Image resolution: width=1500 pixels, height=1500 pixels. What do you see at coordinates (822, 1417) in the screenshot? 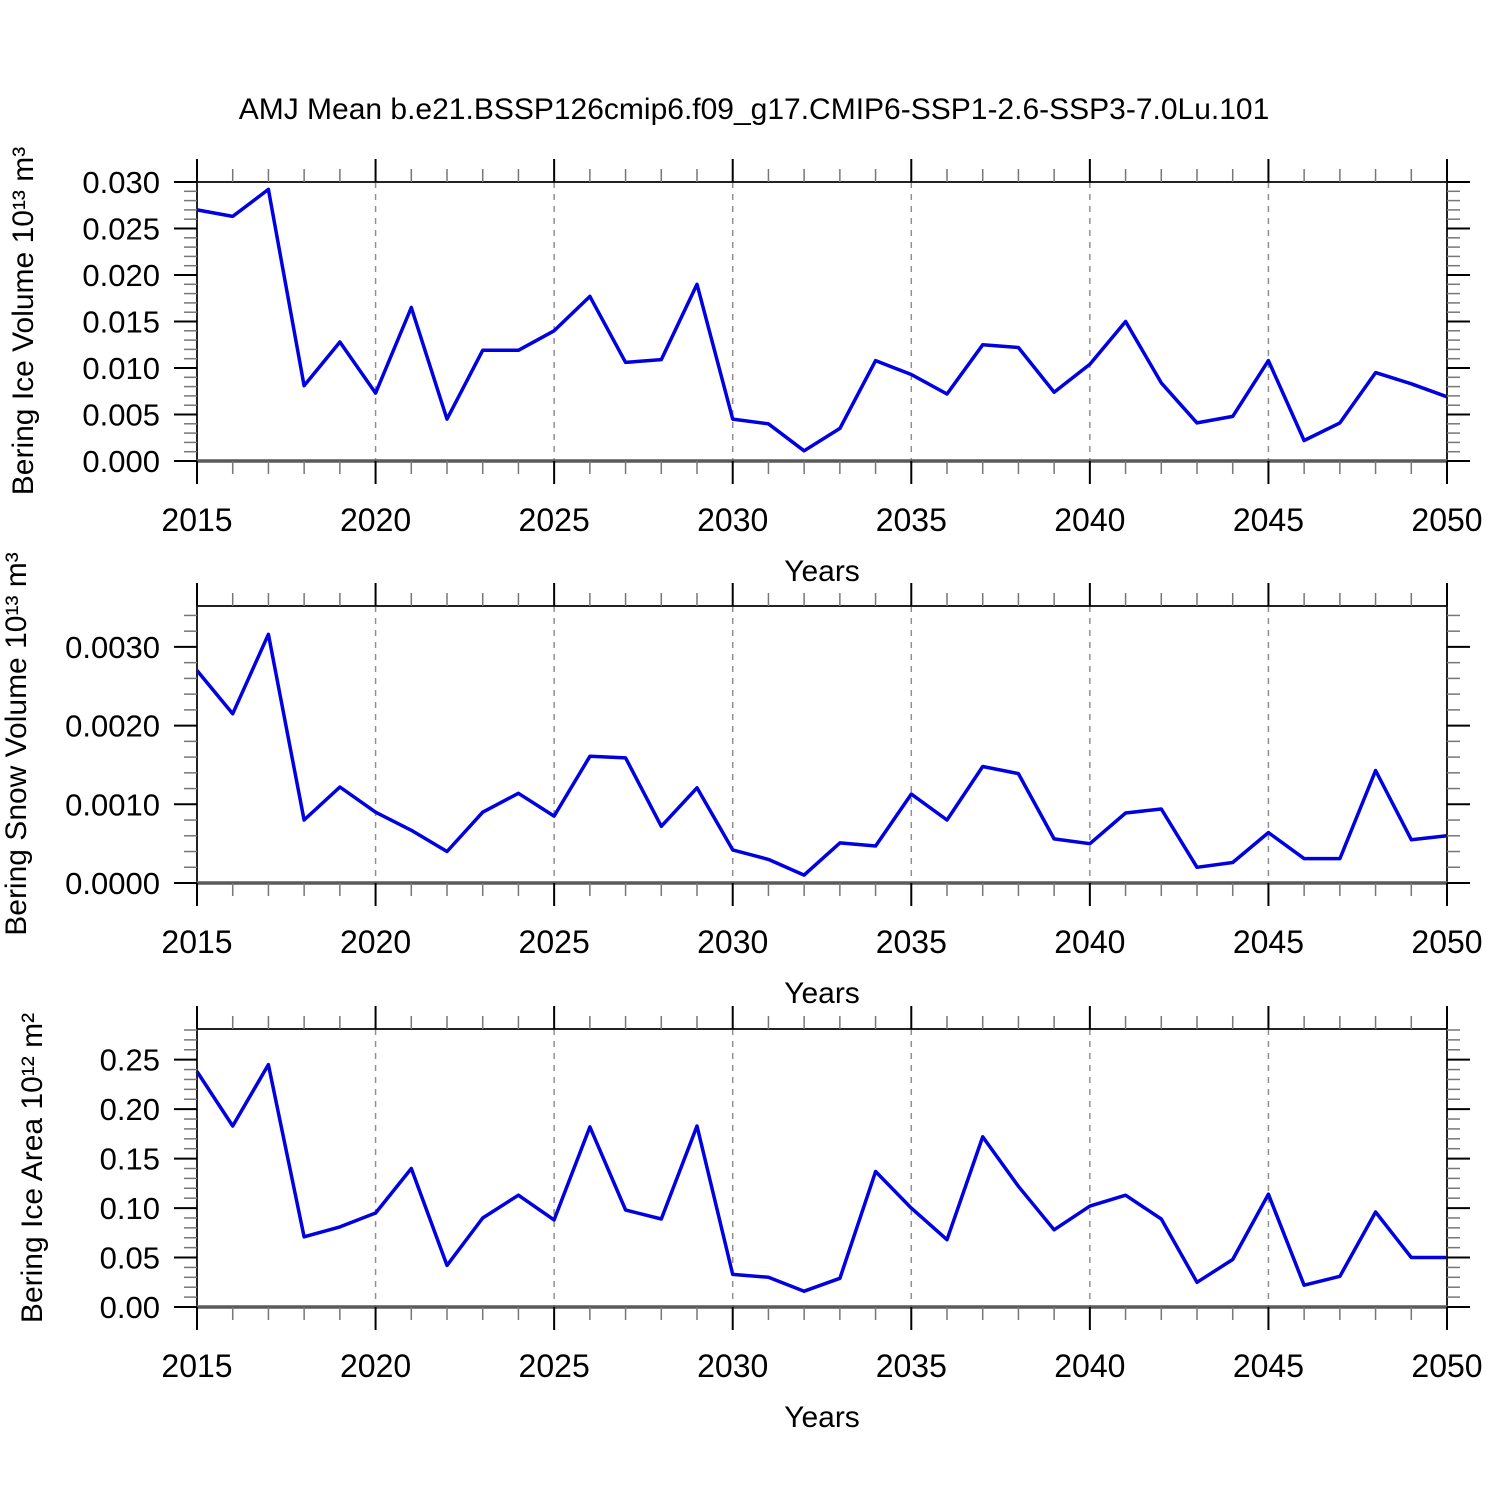
I see `panel-ice-area-x-axis-label: Years` at bounding box center [822, 1417].